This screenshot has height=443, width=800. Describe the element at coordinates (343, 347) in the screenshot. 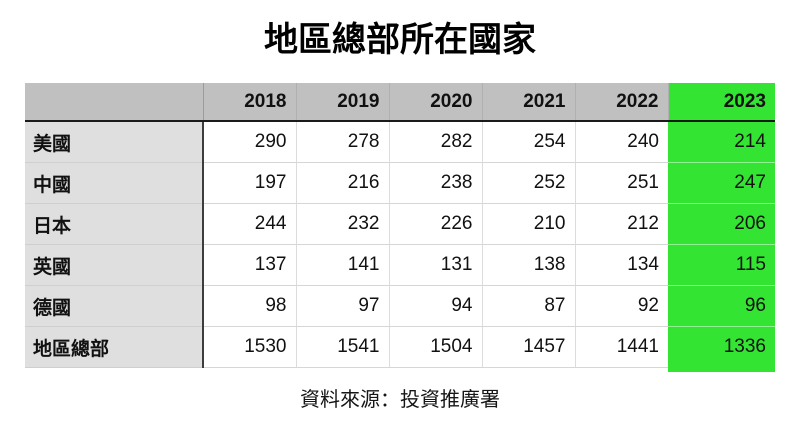

I see `value-cell: 1541` at that location.